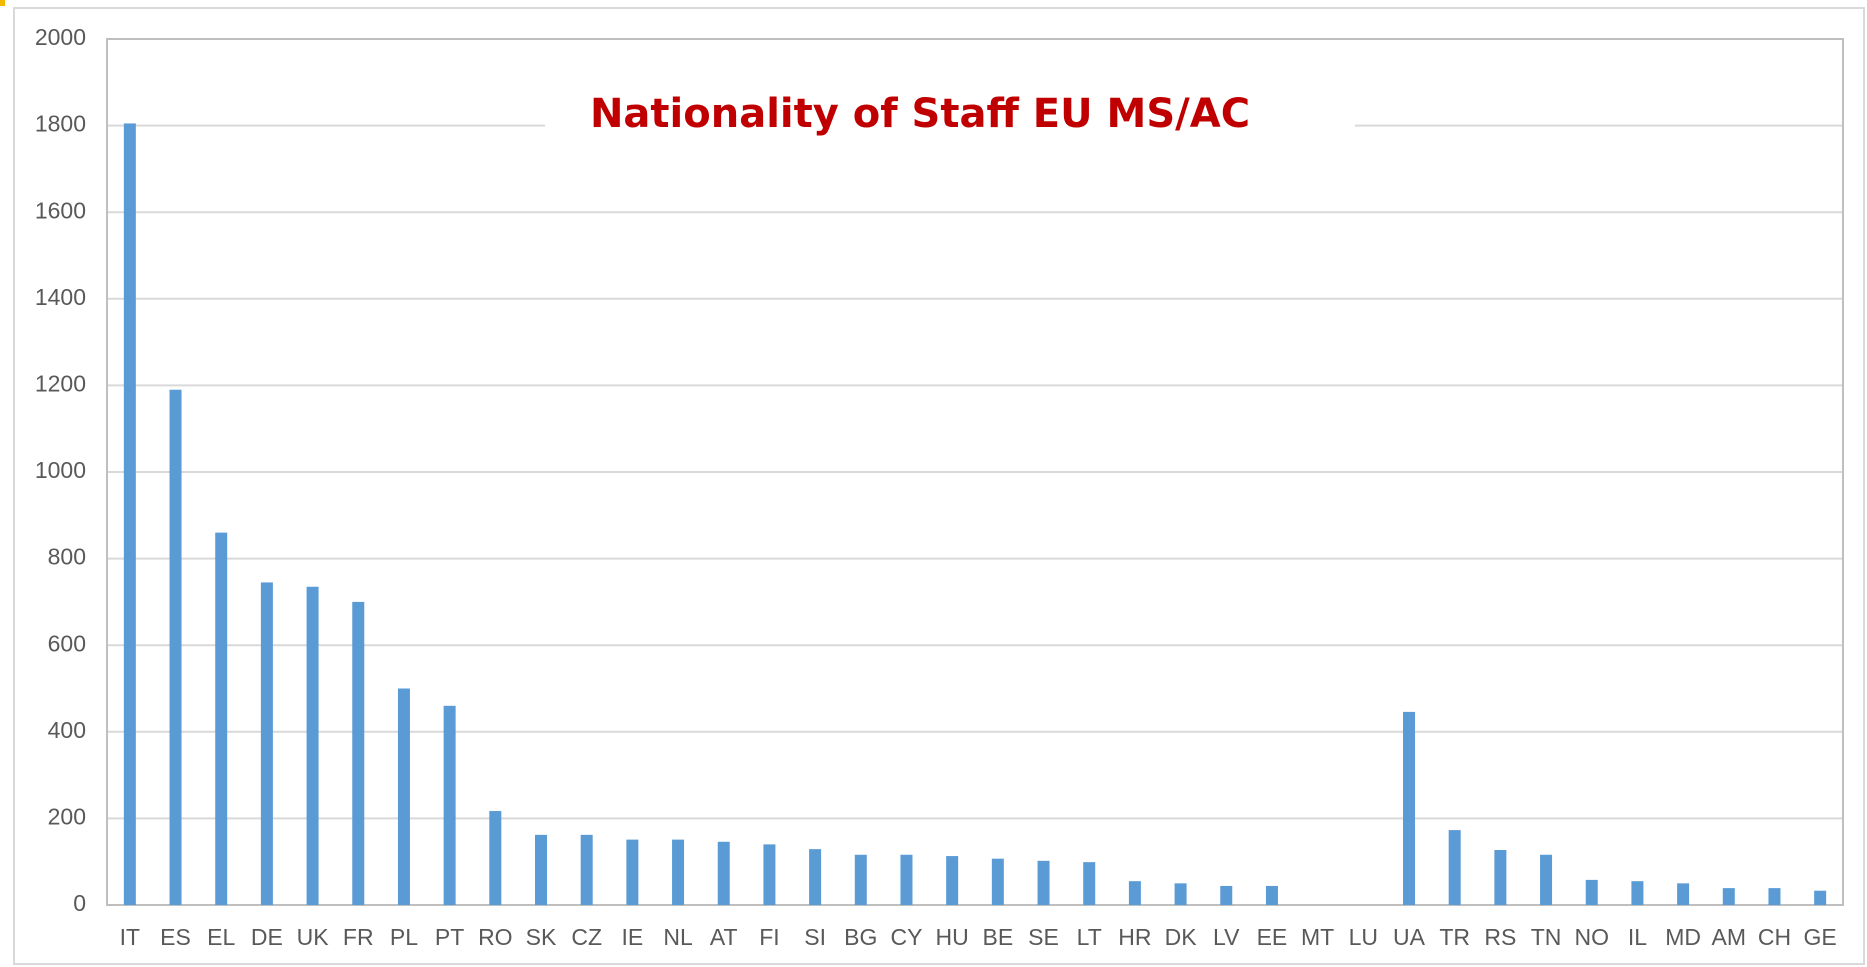 This screenshot has height=967, width=1867. What do you see at coordinates (67, 643) in the screenshot?
I see `y-tick-label: 600` at bounding box center [67, 643].